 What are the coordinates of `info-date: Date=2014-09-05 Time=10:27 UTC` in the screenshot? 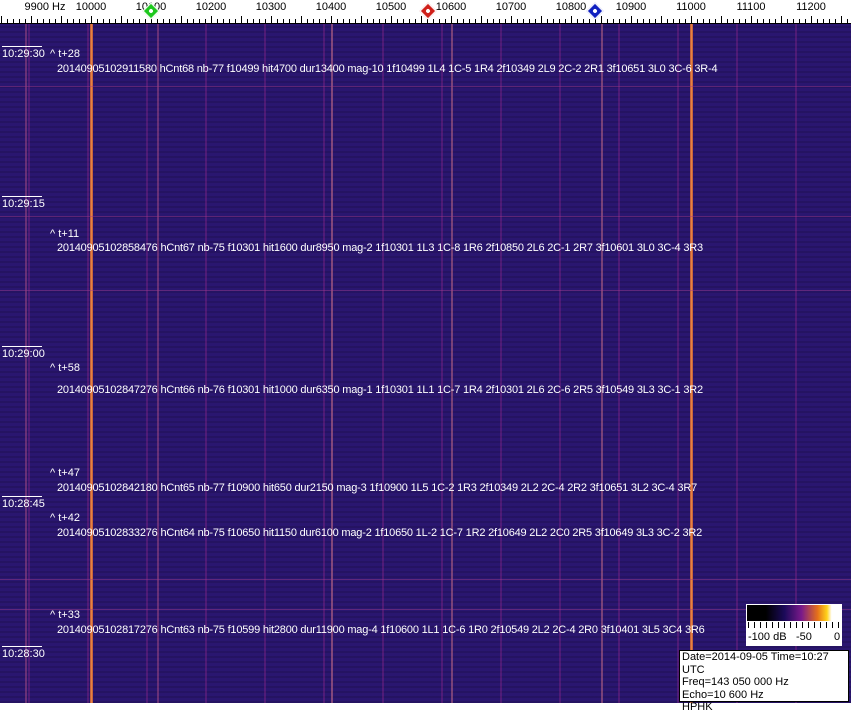 It's located at (755, 663).